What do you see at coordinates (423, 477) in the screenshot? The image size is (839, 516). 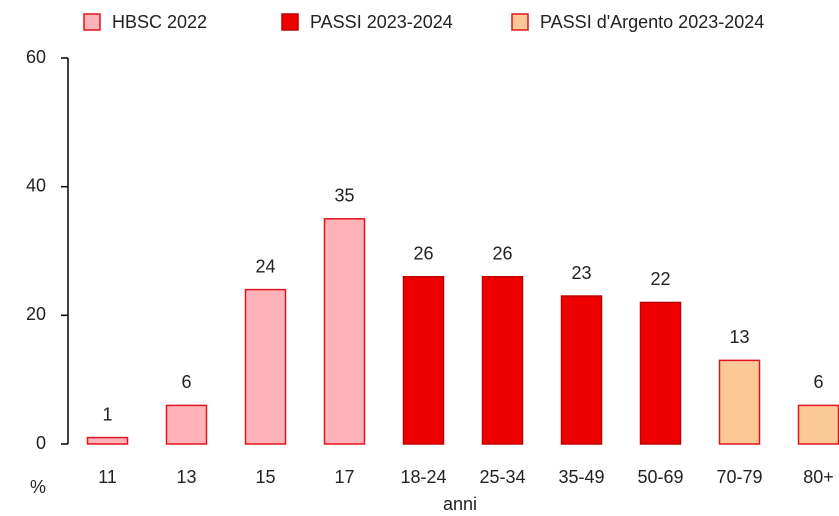 I see `x-tick-label: 18-24` at bounding box center [423, 477].